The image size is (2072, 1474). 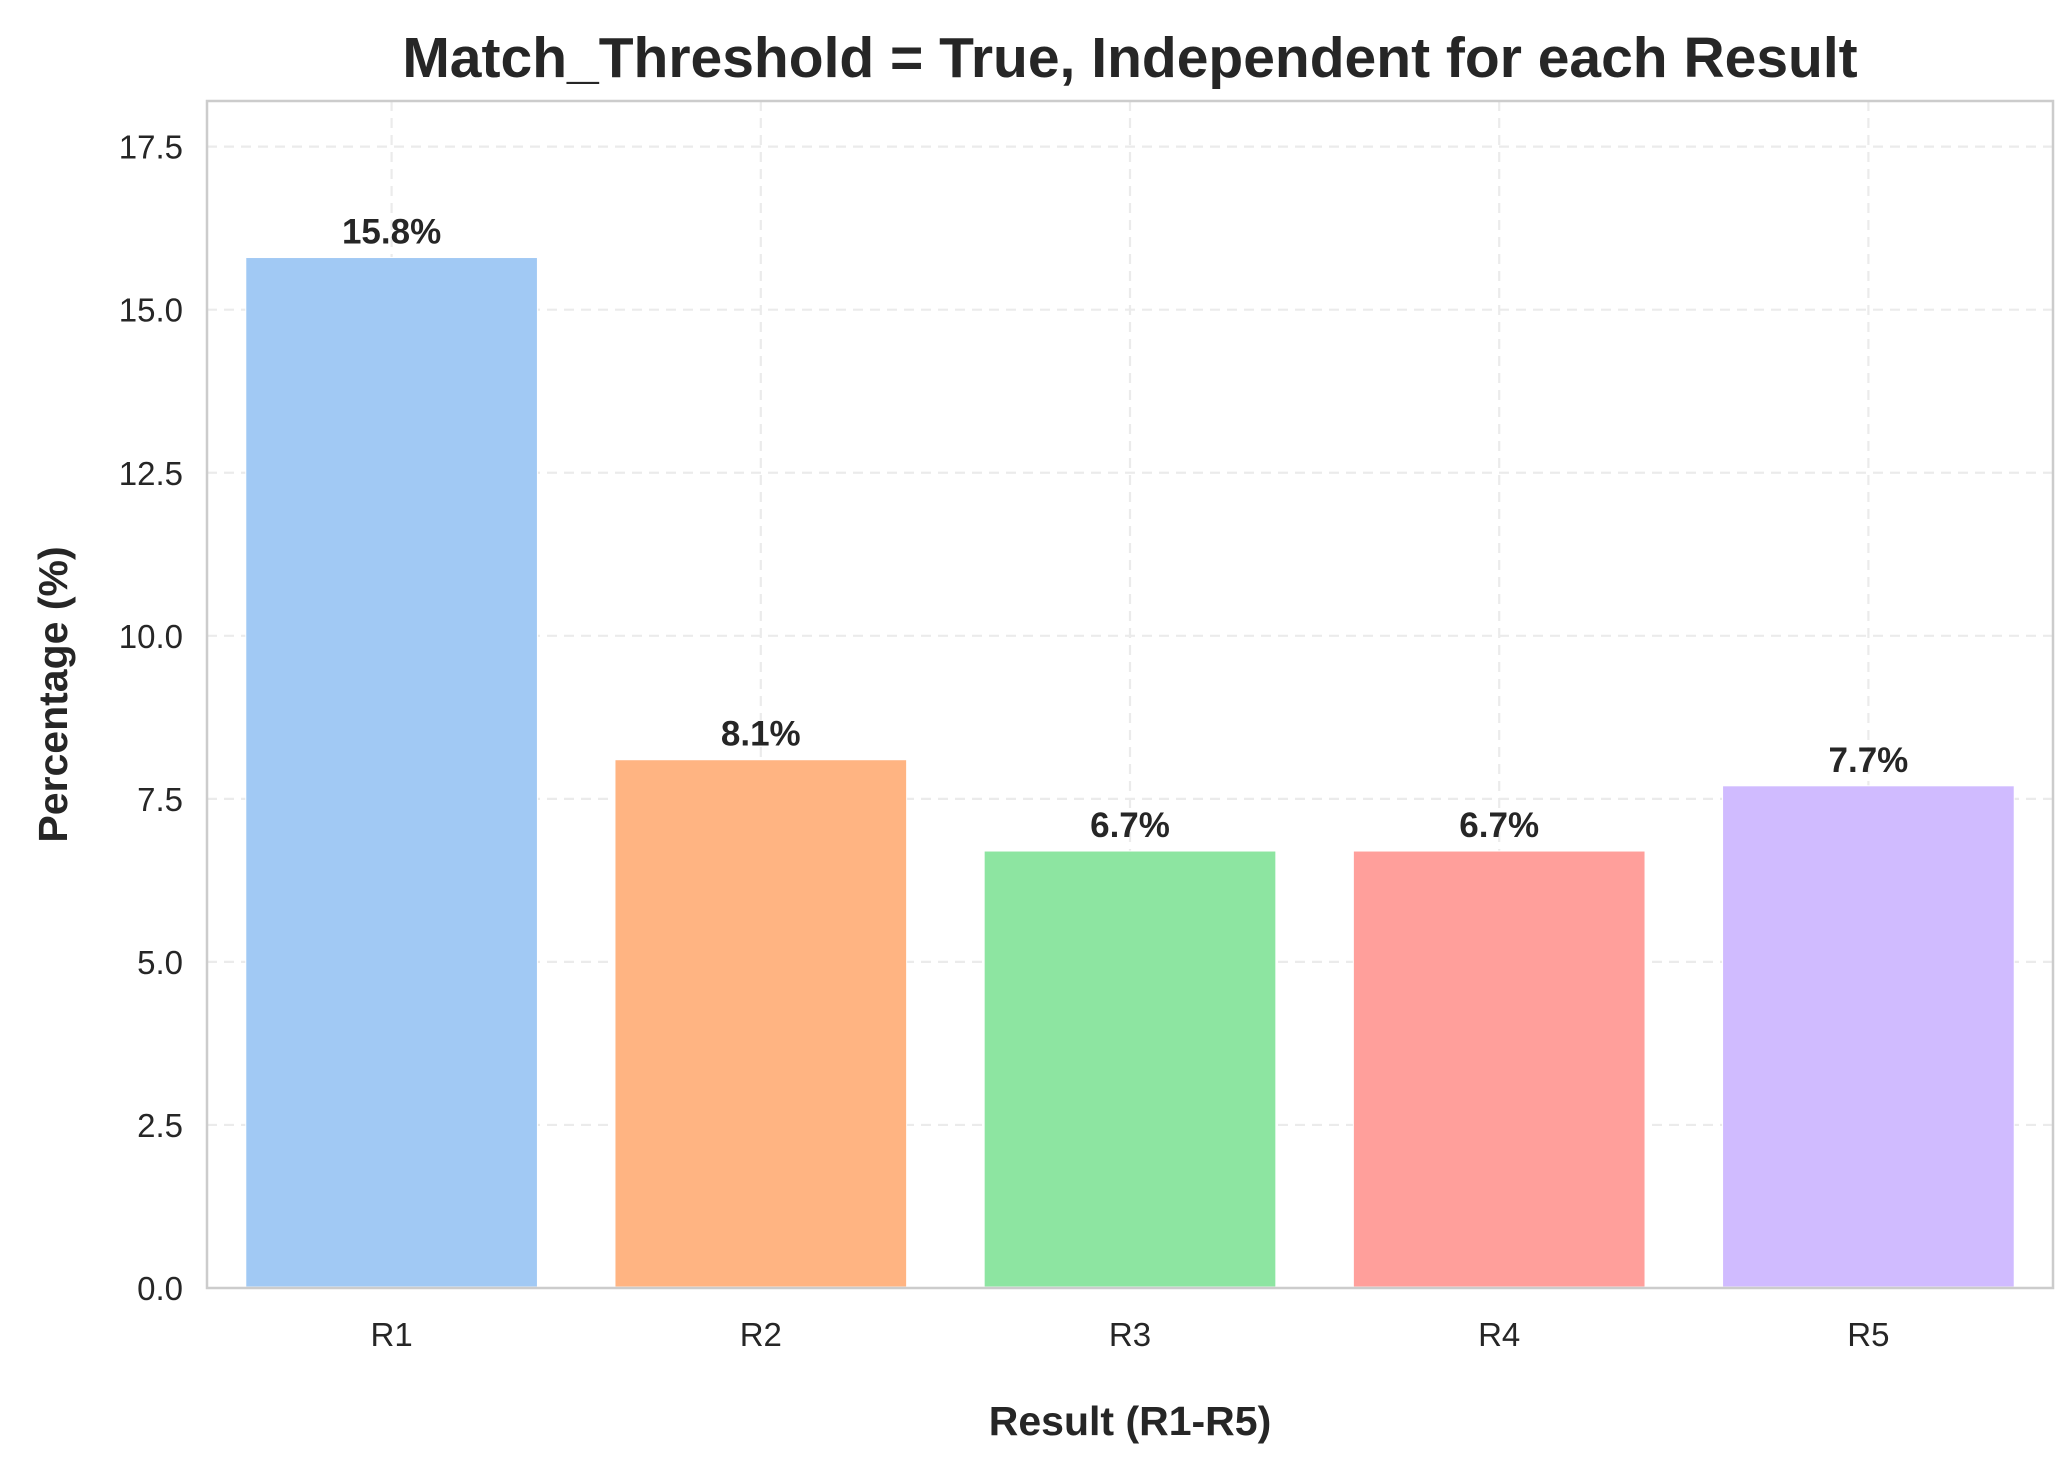 What do you see at coordinates (151, 473) in the screenshot?
I see `y-tick-label: 12.5` at bounding box center [151, 473].